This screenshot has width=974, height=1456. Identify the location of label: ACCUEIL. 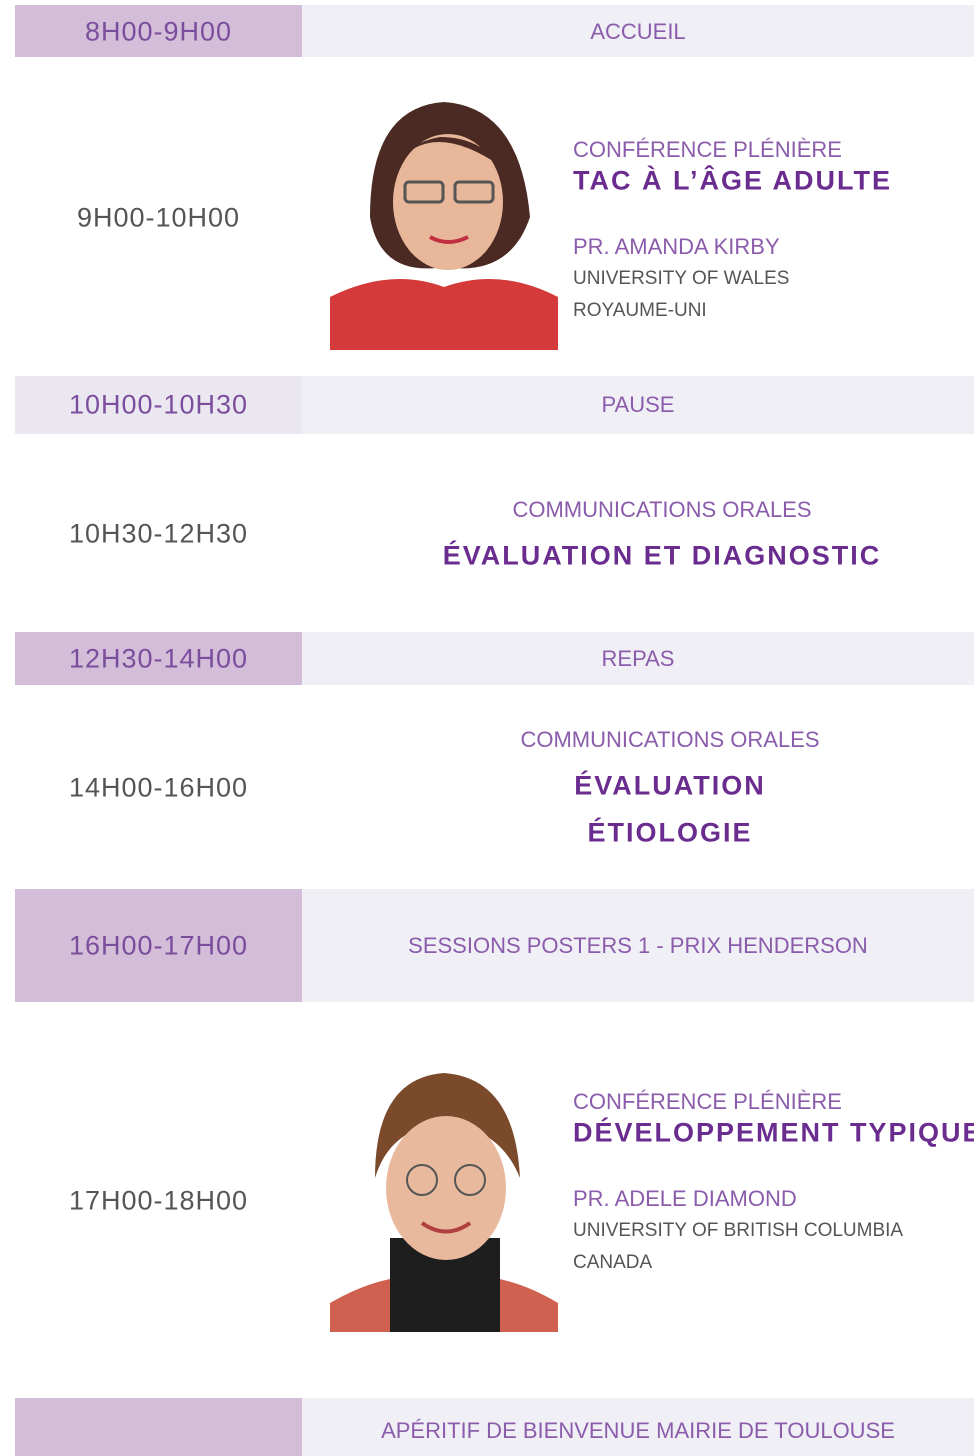
(638, 31).